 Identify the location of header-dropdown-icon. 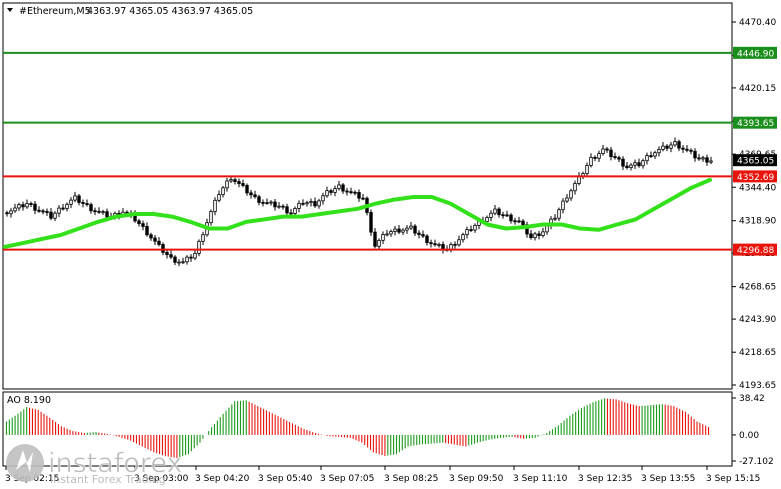
(10, 10).